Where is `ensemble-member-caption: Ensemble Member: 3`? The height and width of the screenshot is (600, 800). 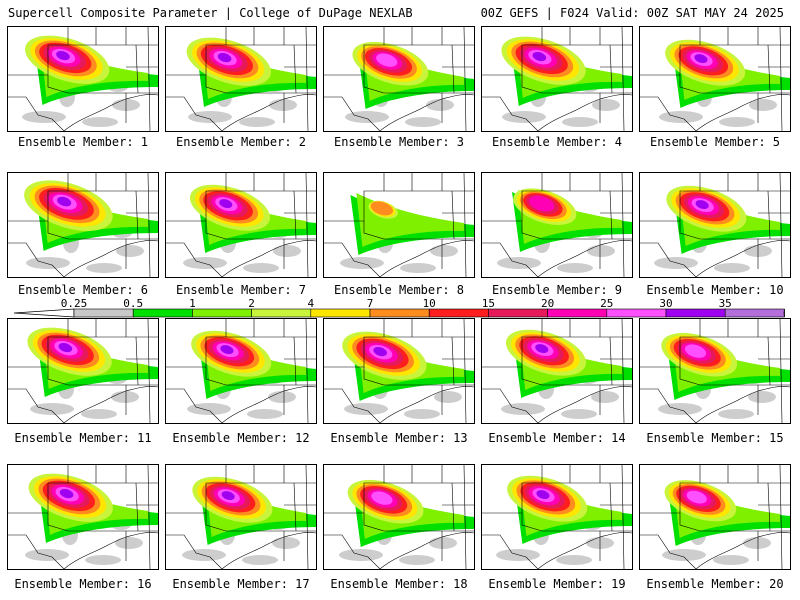
ensemble-member-caption: Ensemble Member: 3 is located at coordinates (399, 142).